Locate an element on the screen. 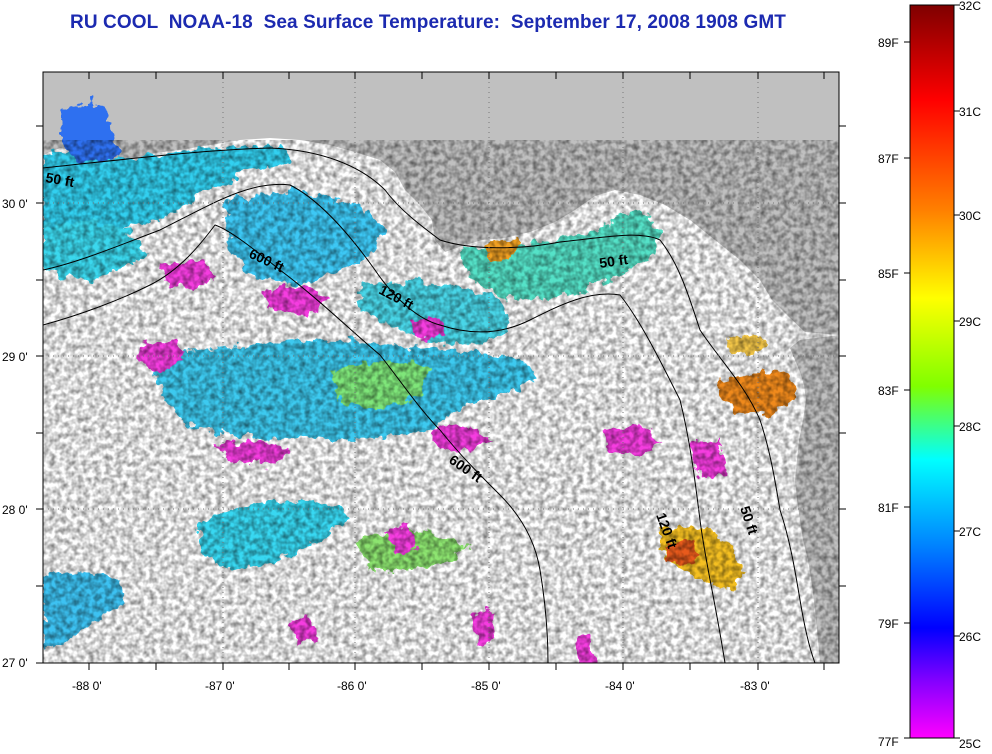 This screenshot has height=754, width=992. cb-label-89f: 89F is located at coordinates (888, 43).